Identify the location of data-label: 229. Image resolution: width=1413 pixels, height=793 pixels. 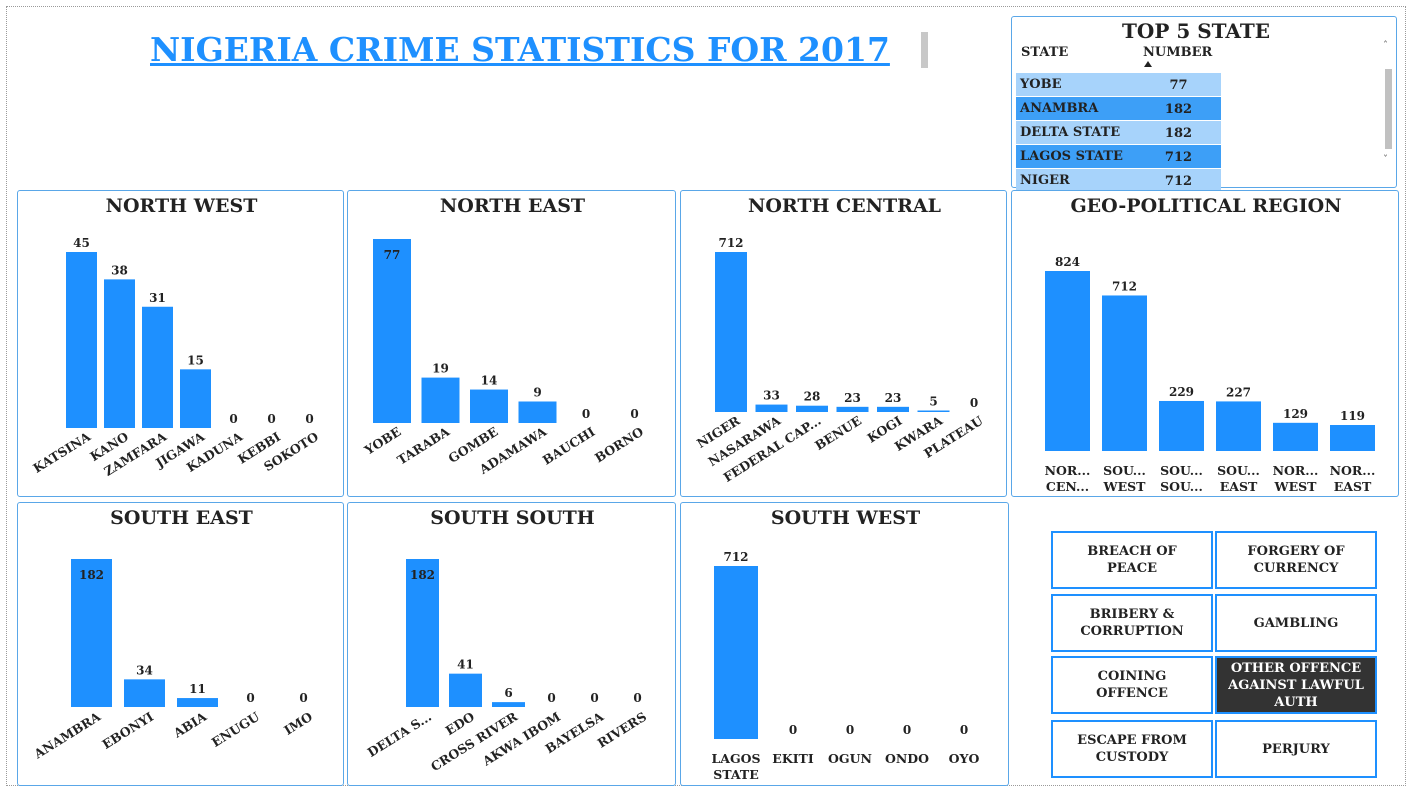
(1181, 392).